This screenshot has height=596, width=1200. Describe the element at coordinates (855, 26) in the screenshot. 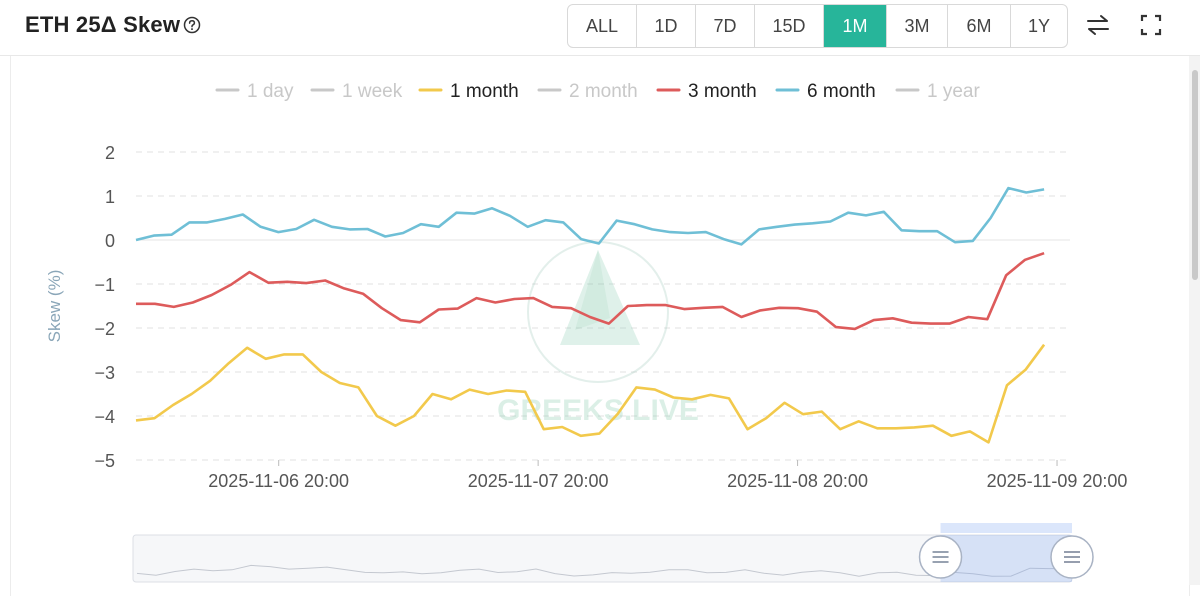

I see `timeframe-button-1m: 1M` at that location.